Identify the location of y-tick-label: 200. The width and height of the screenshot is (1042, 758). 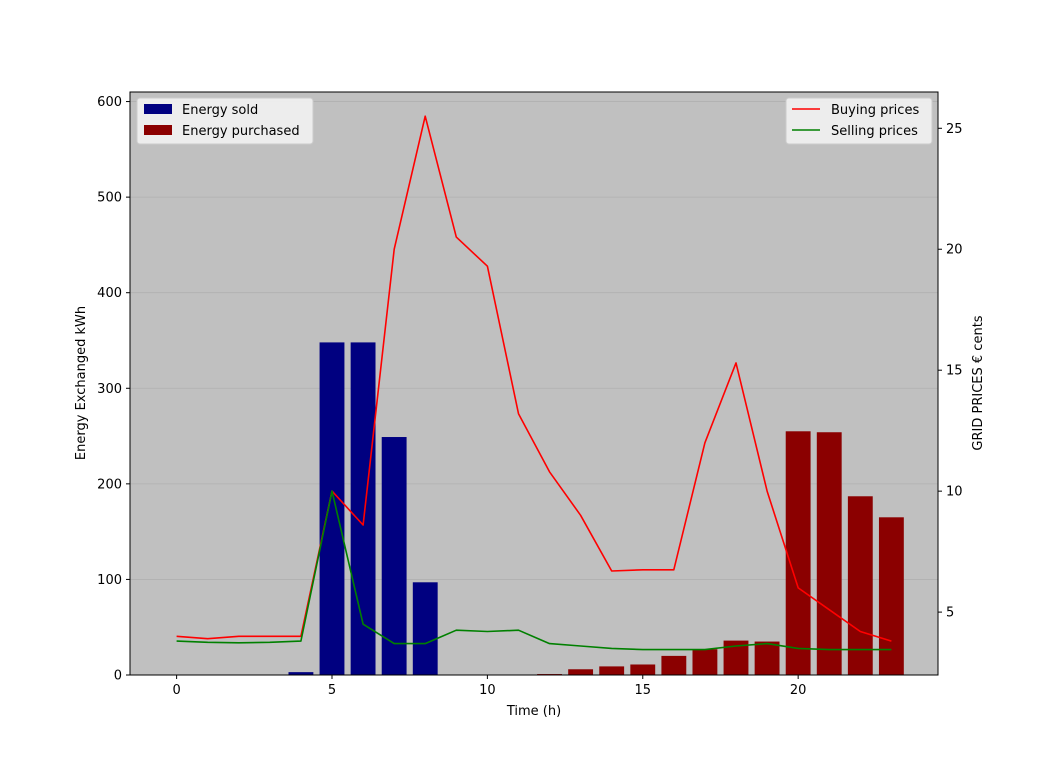
(109, 484).